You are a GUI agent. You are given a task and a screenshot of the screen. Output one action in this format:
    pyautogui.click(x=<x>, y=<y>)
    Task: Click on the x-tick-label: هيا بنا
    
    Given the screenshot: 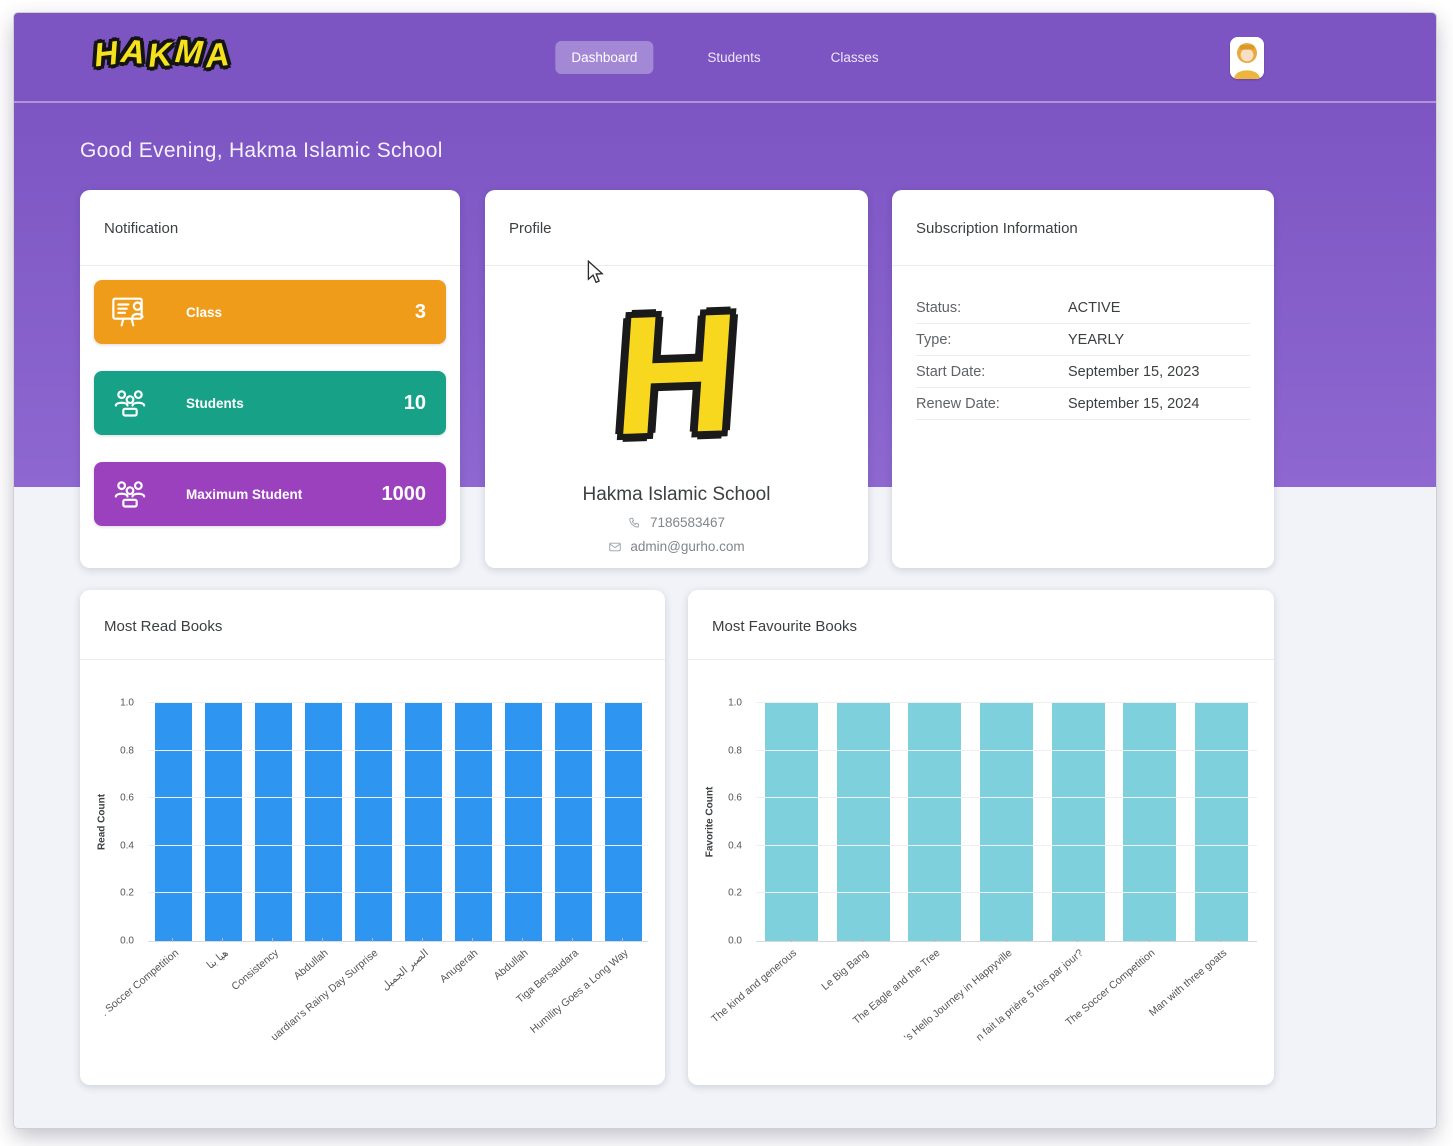 What is the action you would take?
    pyautogui.click(x=217, y=959)
    